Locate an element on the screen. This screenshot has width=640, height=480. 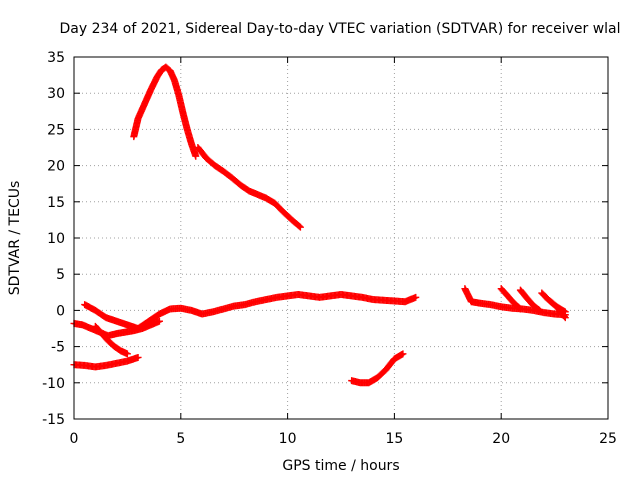
series-arc-late-d is located at coordinates (556, 309).